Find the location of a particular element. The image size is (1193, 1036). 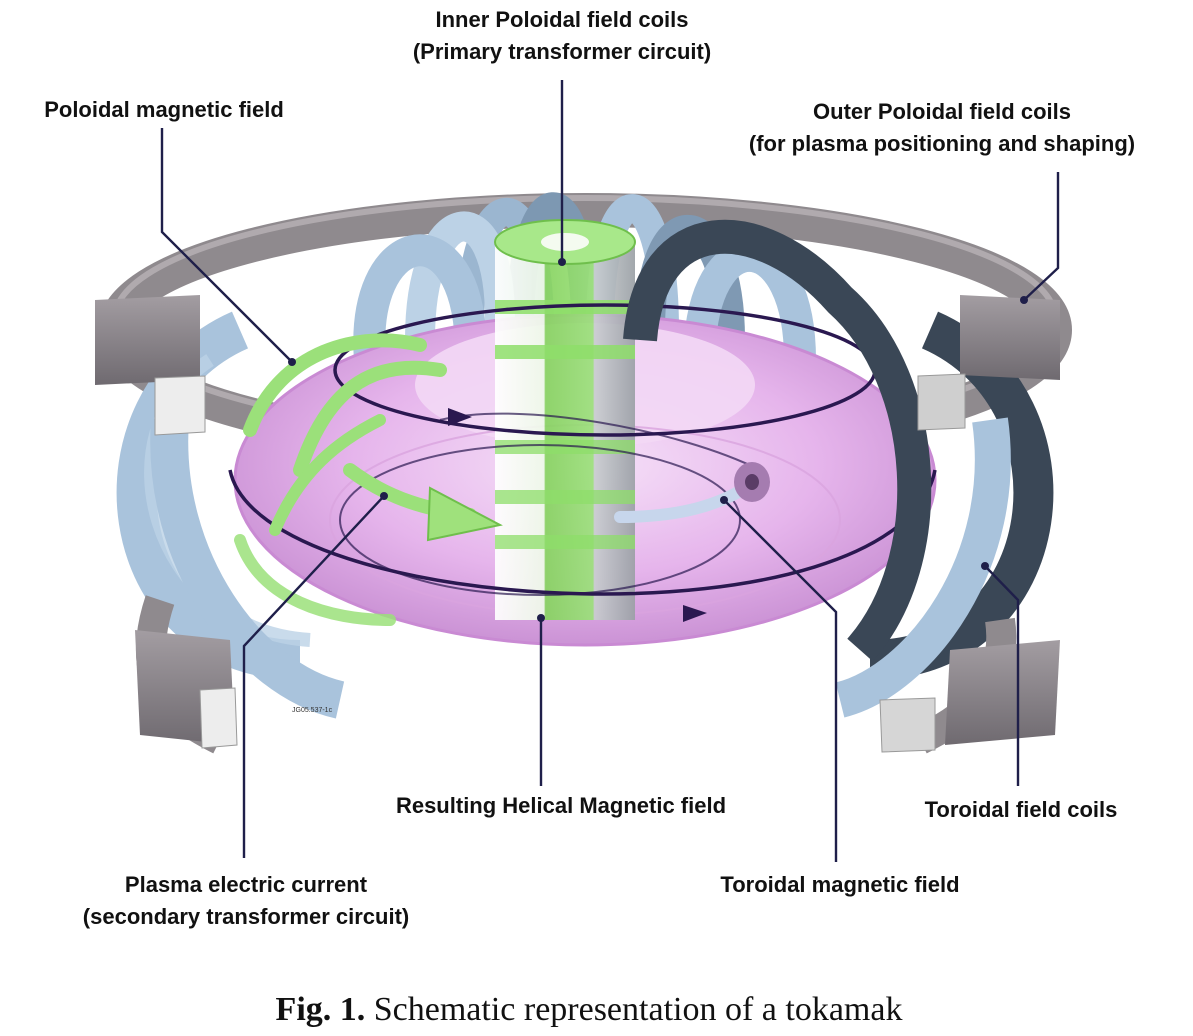

leader-dot-toroidal-field is located at coordinates (724, 500).